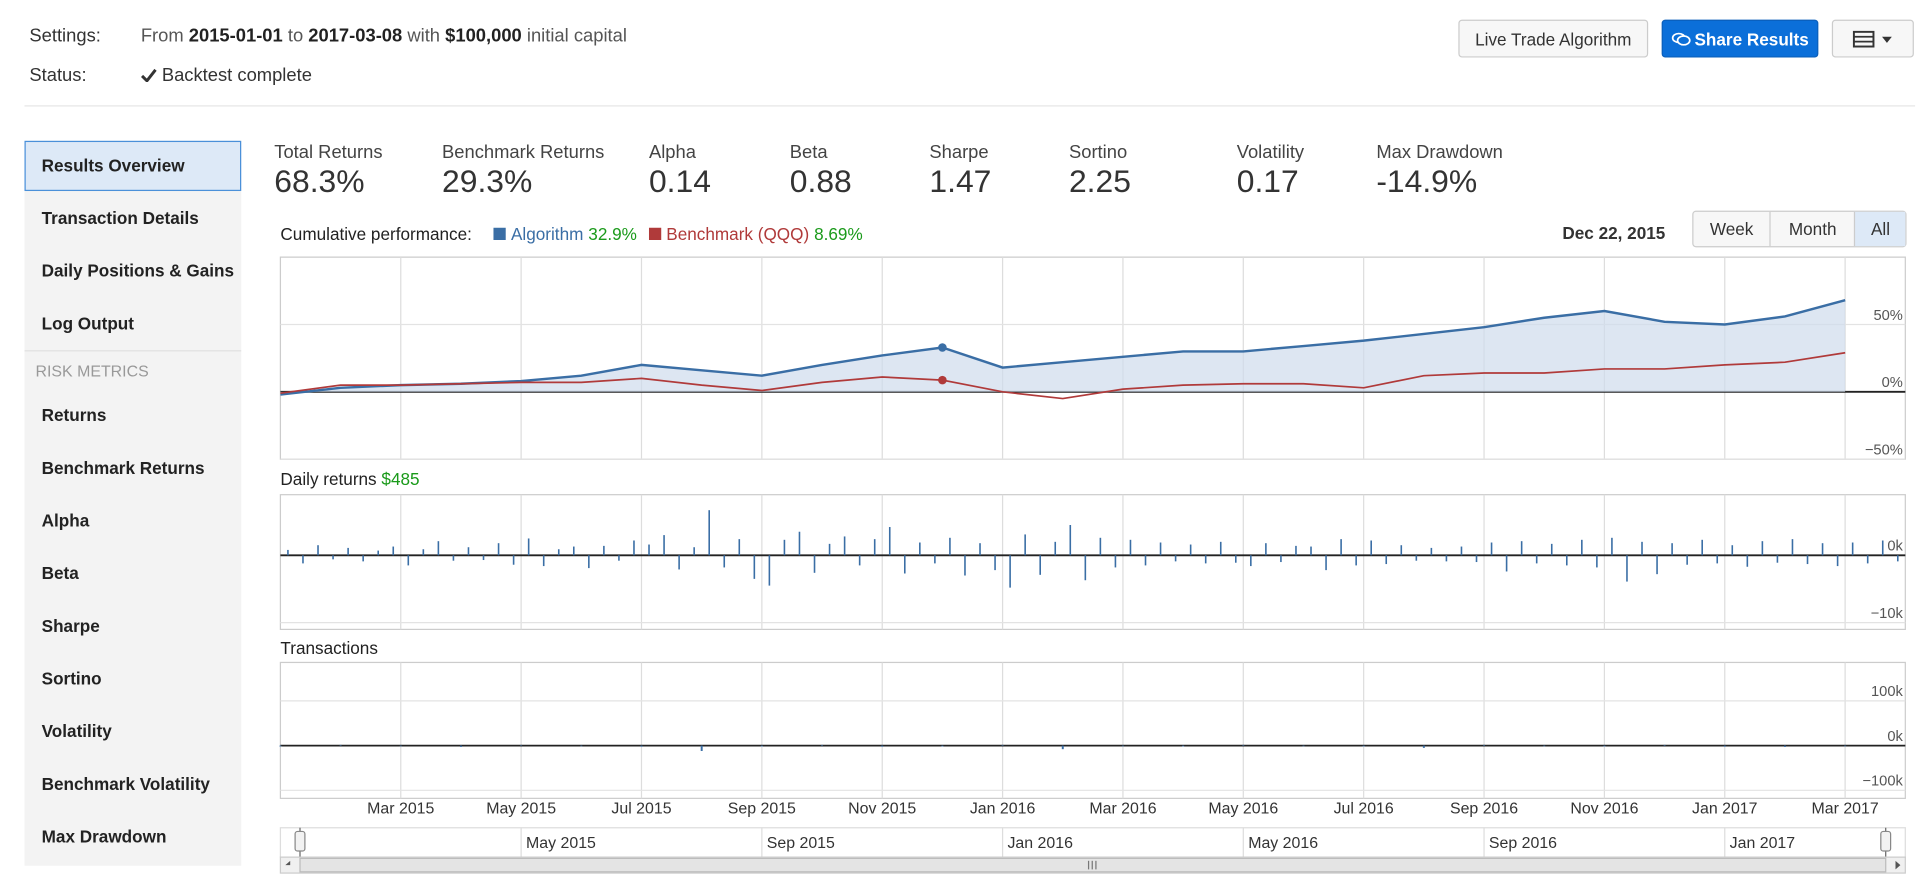 This screenshot has height=880, width=1920. I want to click on navigator-label: Jan 2016, so click(1040, 843).